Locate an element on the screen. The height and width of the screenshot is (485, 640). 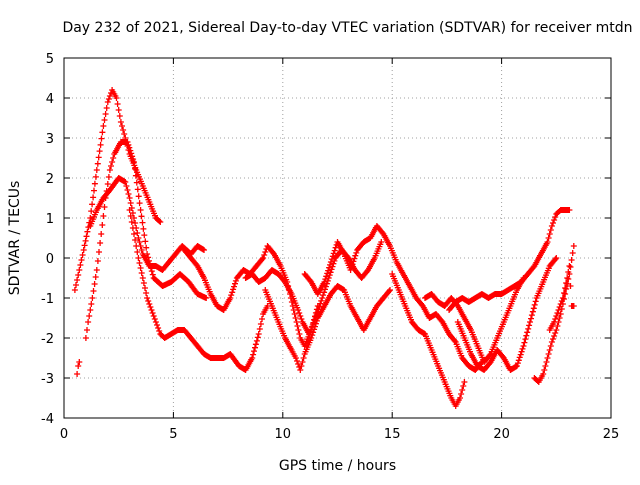
series-sat-b is located at coordinates (78, 368).